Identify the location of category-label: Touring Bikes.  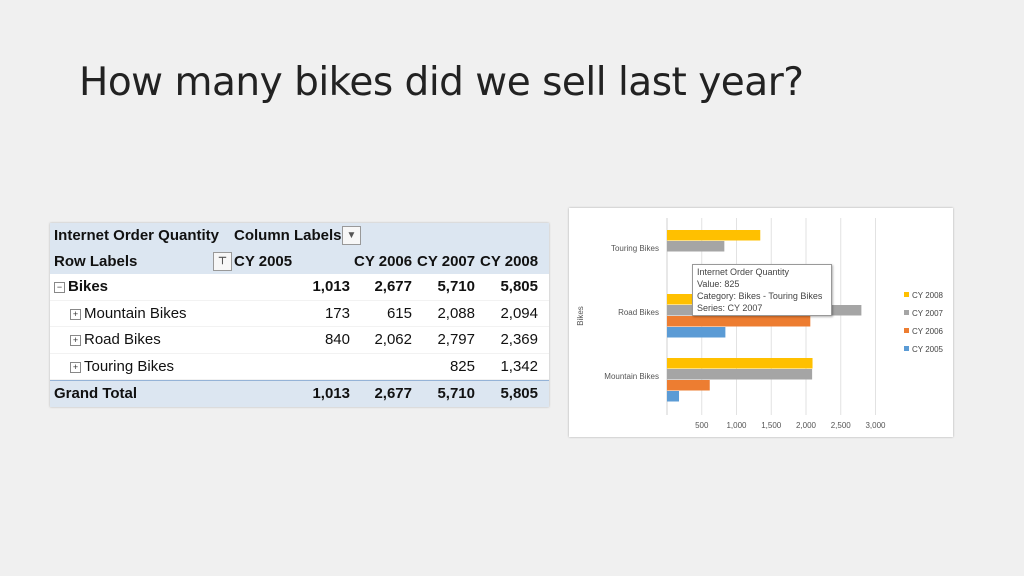
(635, 248).